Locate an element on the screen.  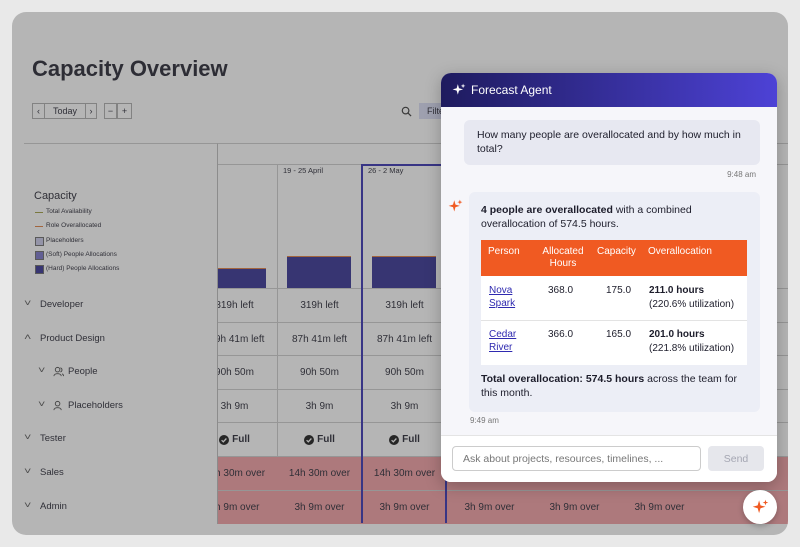
column-header: Allocated Hours is located at coordinates (563, 257).